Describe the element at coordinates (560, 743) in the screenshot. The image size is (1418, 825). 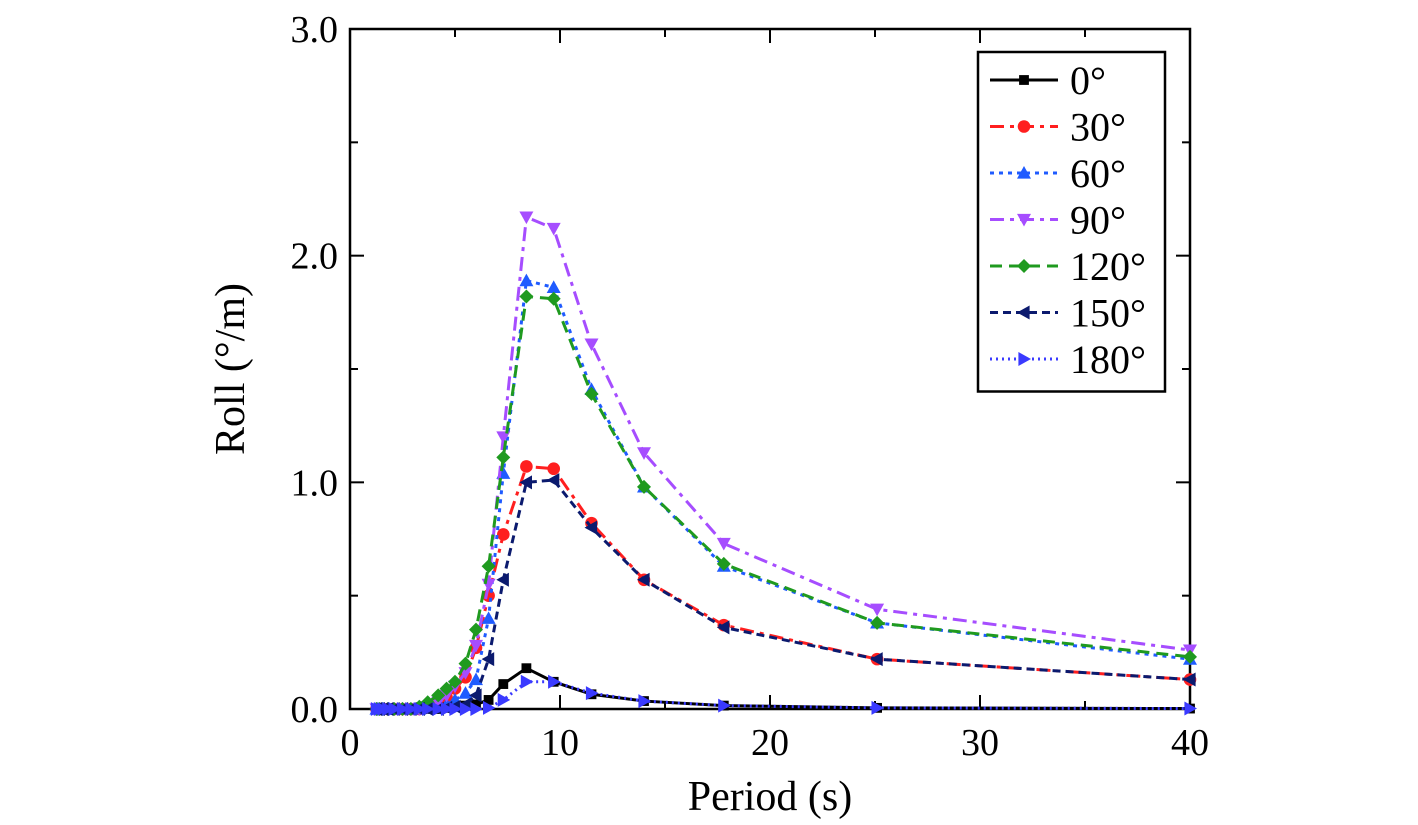
I see `x-tick-label: 10` at that location.